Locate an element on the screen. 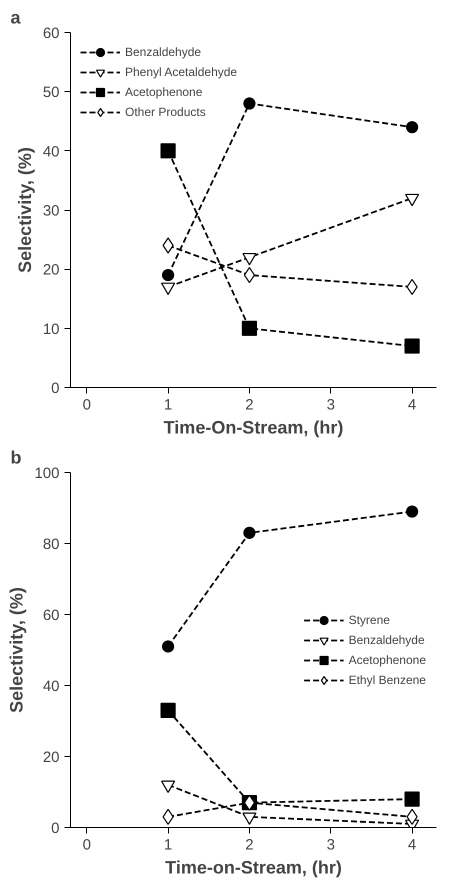  y-tick-label: 100 is located at coordinates (47, 473).